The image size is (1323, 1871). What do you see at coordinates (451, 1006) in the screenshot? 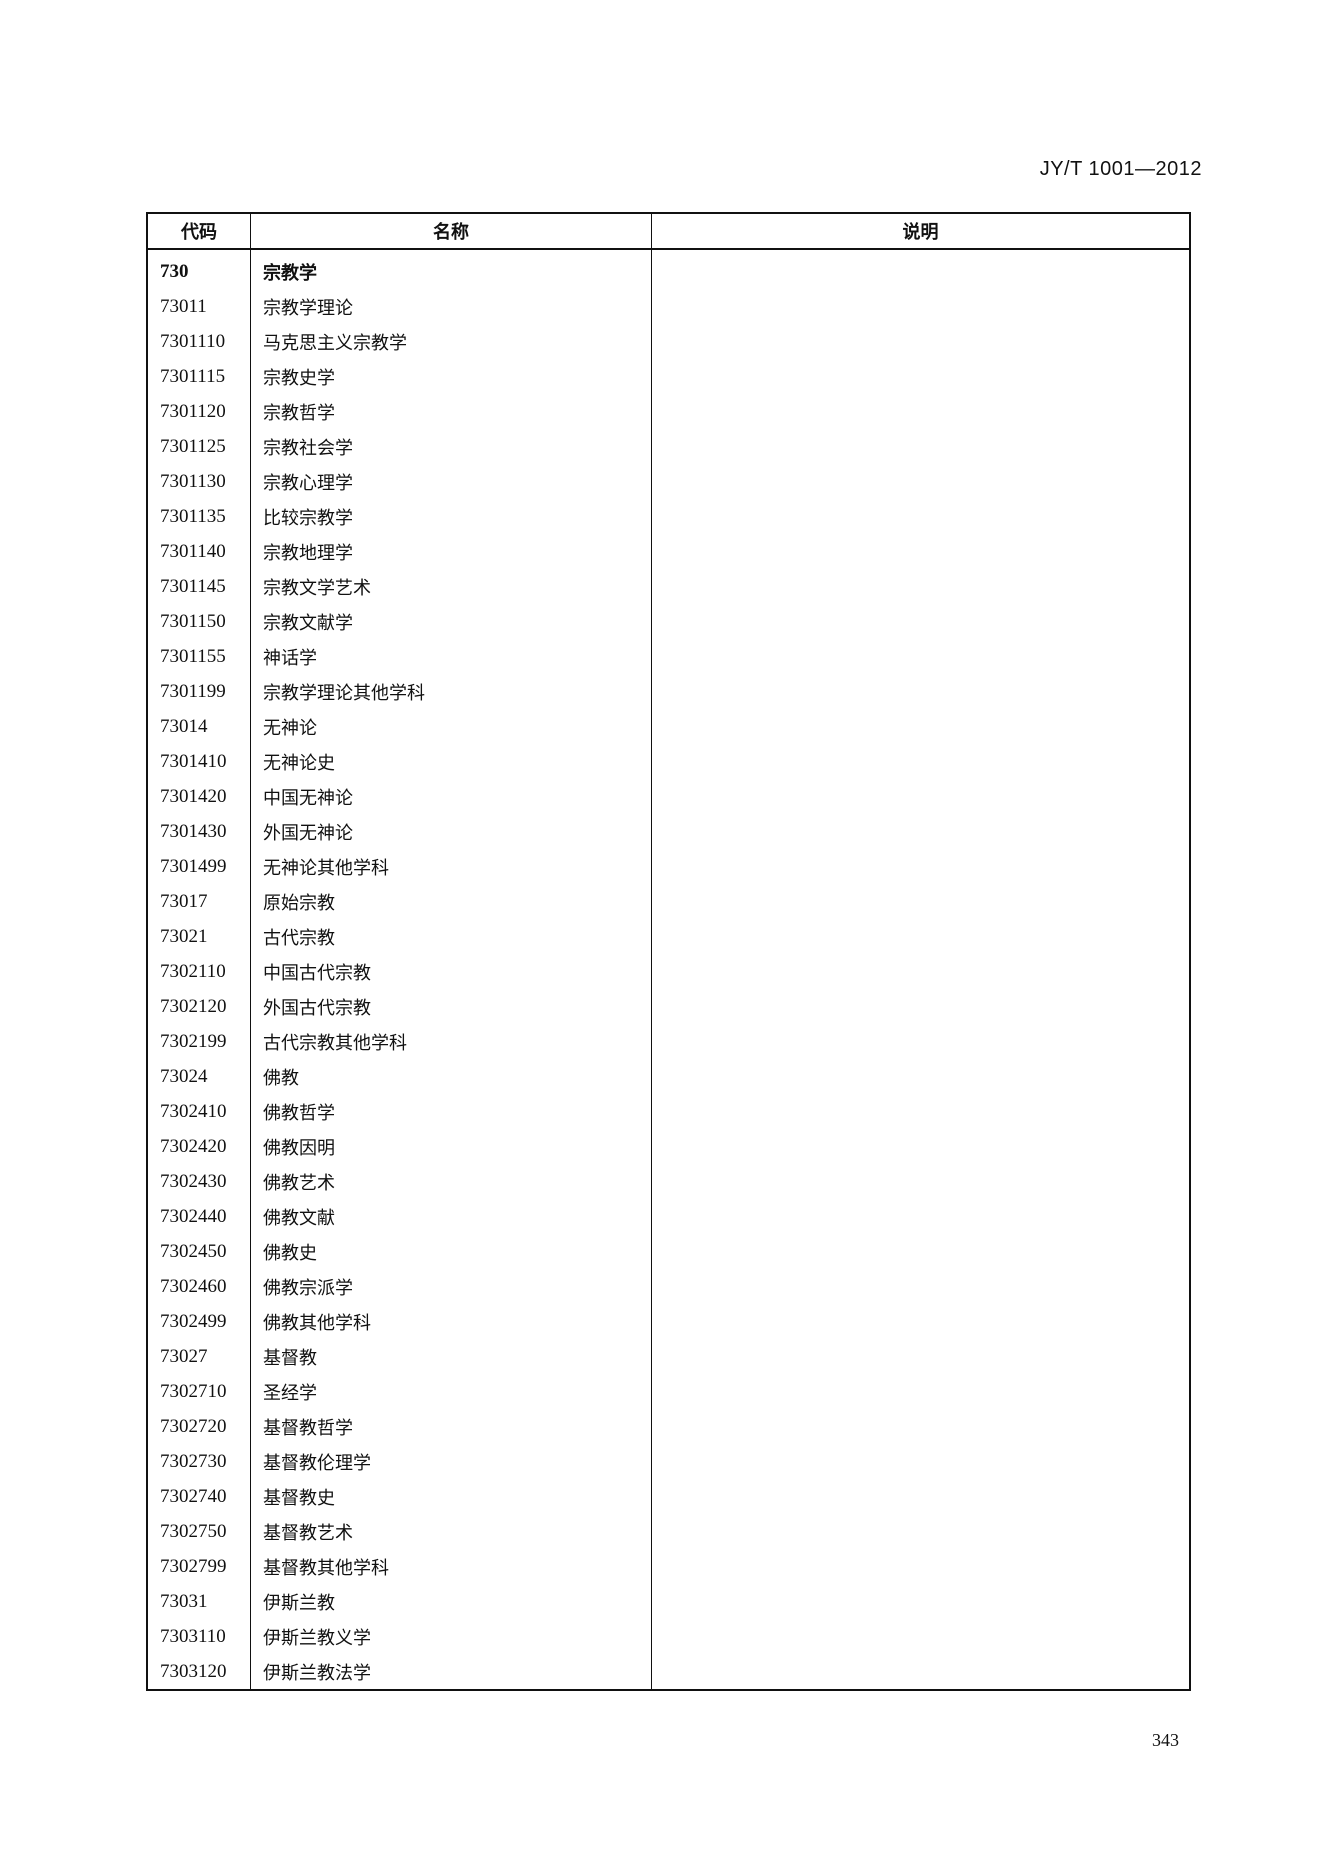
I see `name-cell: 外国古代宗教` at bounding box center [451, 1006].